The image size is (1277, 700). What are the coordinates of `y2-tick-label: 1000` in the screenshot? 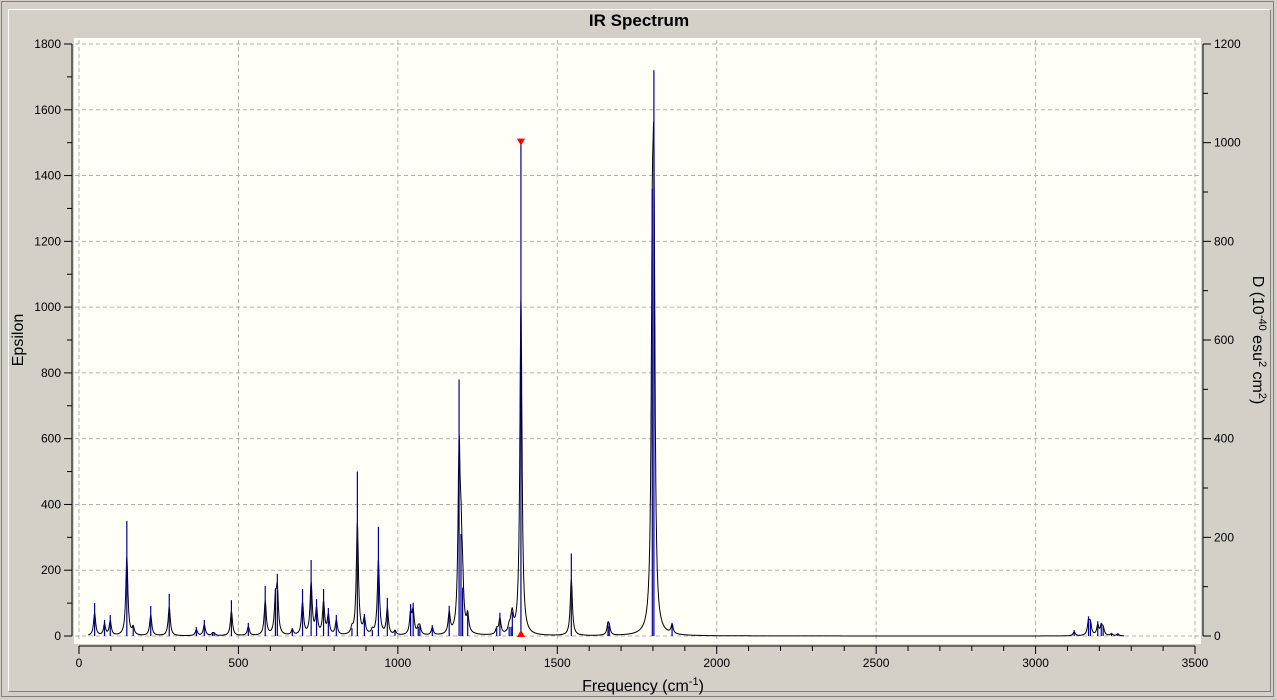 It's located at (1227, 143).